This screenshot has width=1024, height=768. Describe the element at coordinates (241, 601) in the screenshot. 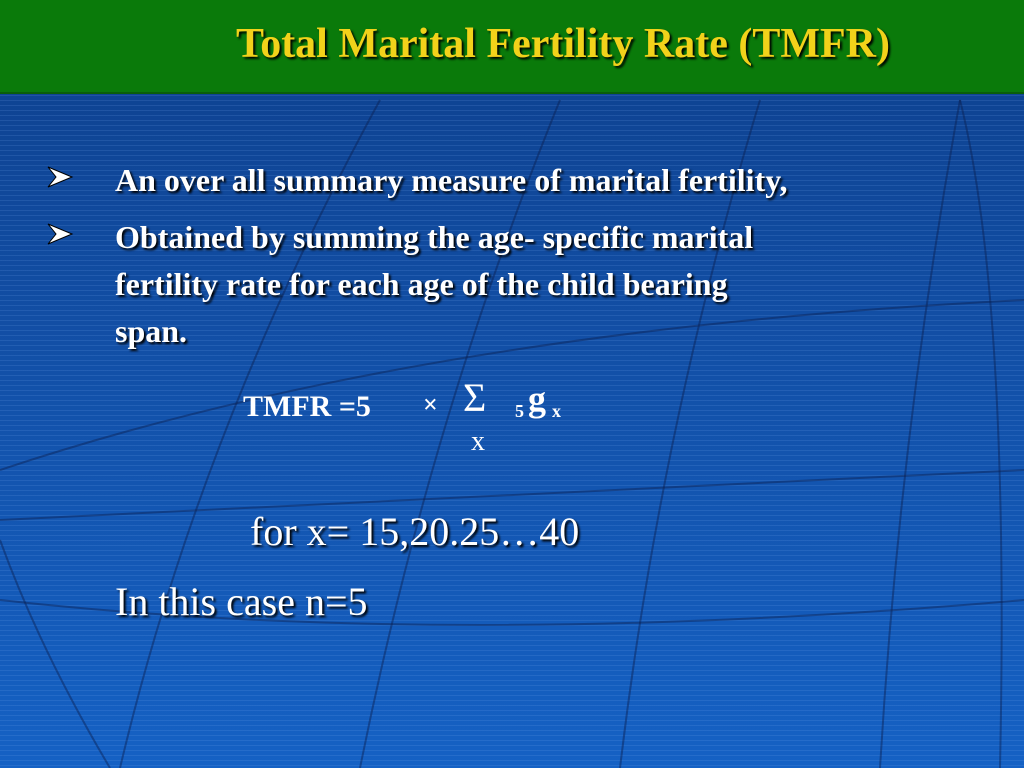

I see `case-text: In this case n=5` at that location.